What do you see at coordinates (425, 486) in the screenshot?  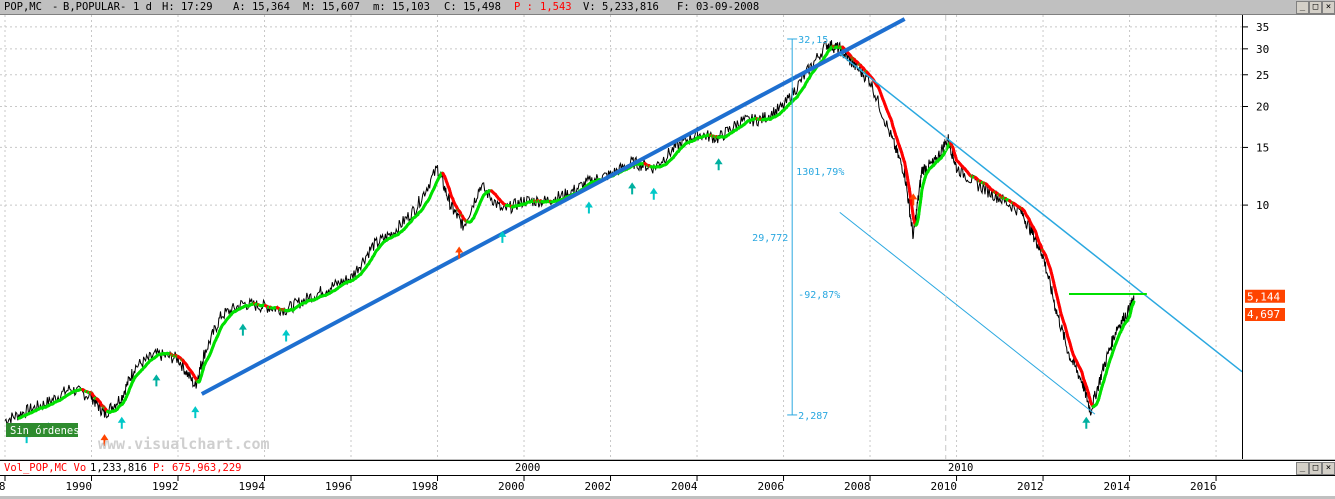 I see `x-tick-label: 1998` at bounding box center [425, 486].